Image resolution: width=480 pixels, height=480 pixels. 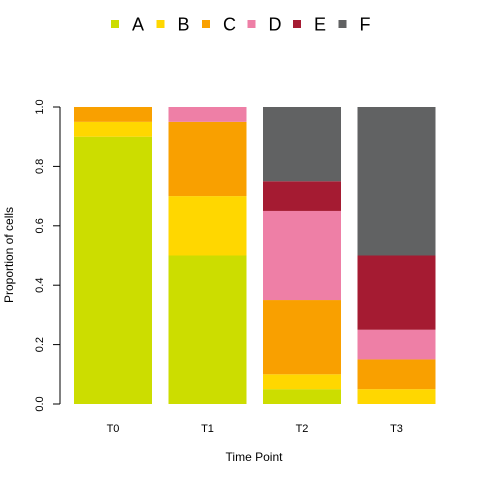 What do you see at coordinates (396, 396) in the screenshot?
I see `bar-segment-T3-B` at bounding box center [396, 396].